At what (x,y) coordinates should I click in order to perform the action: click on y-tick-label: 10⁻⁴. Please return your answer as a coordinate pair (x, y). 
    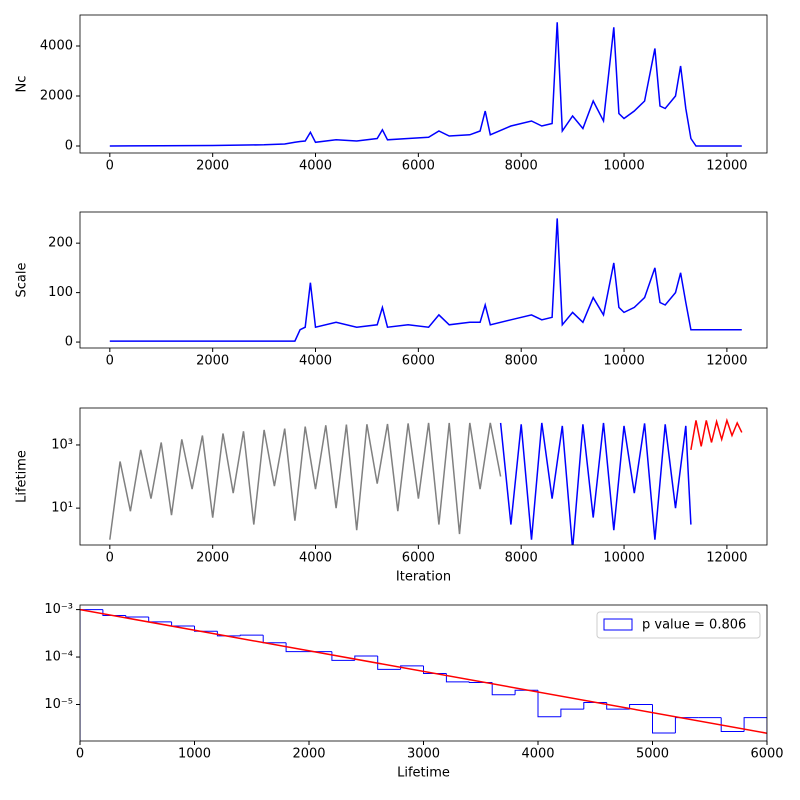
    Looking at the image, I should click on (58, 657).